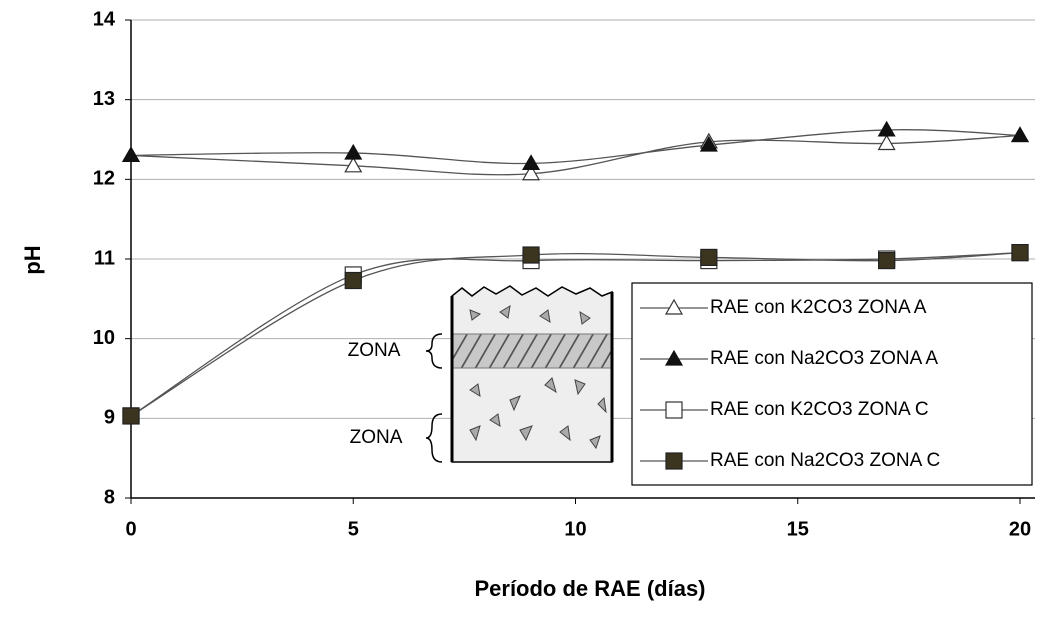 Image resolution: width=1050 pixels, height=617 pixels. I want to click on legend-label: RAE con Na2CO3 ZONA C, so click(825, 460).